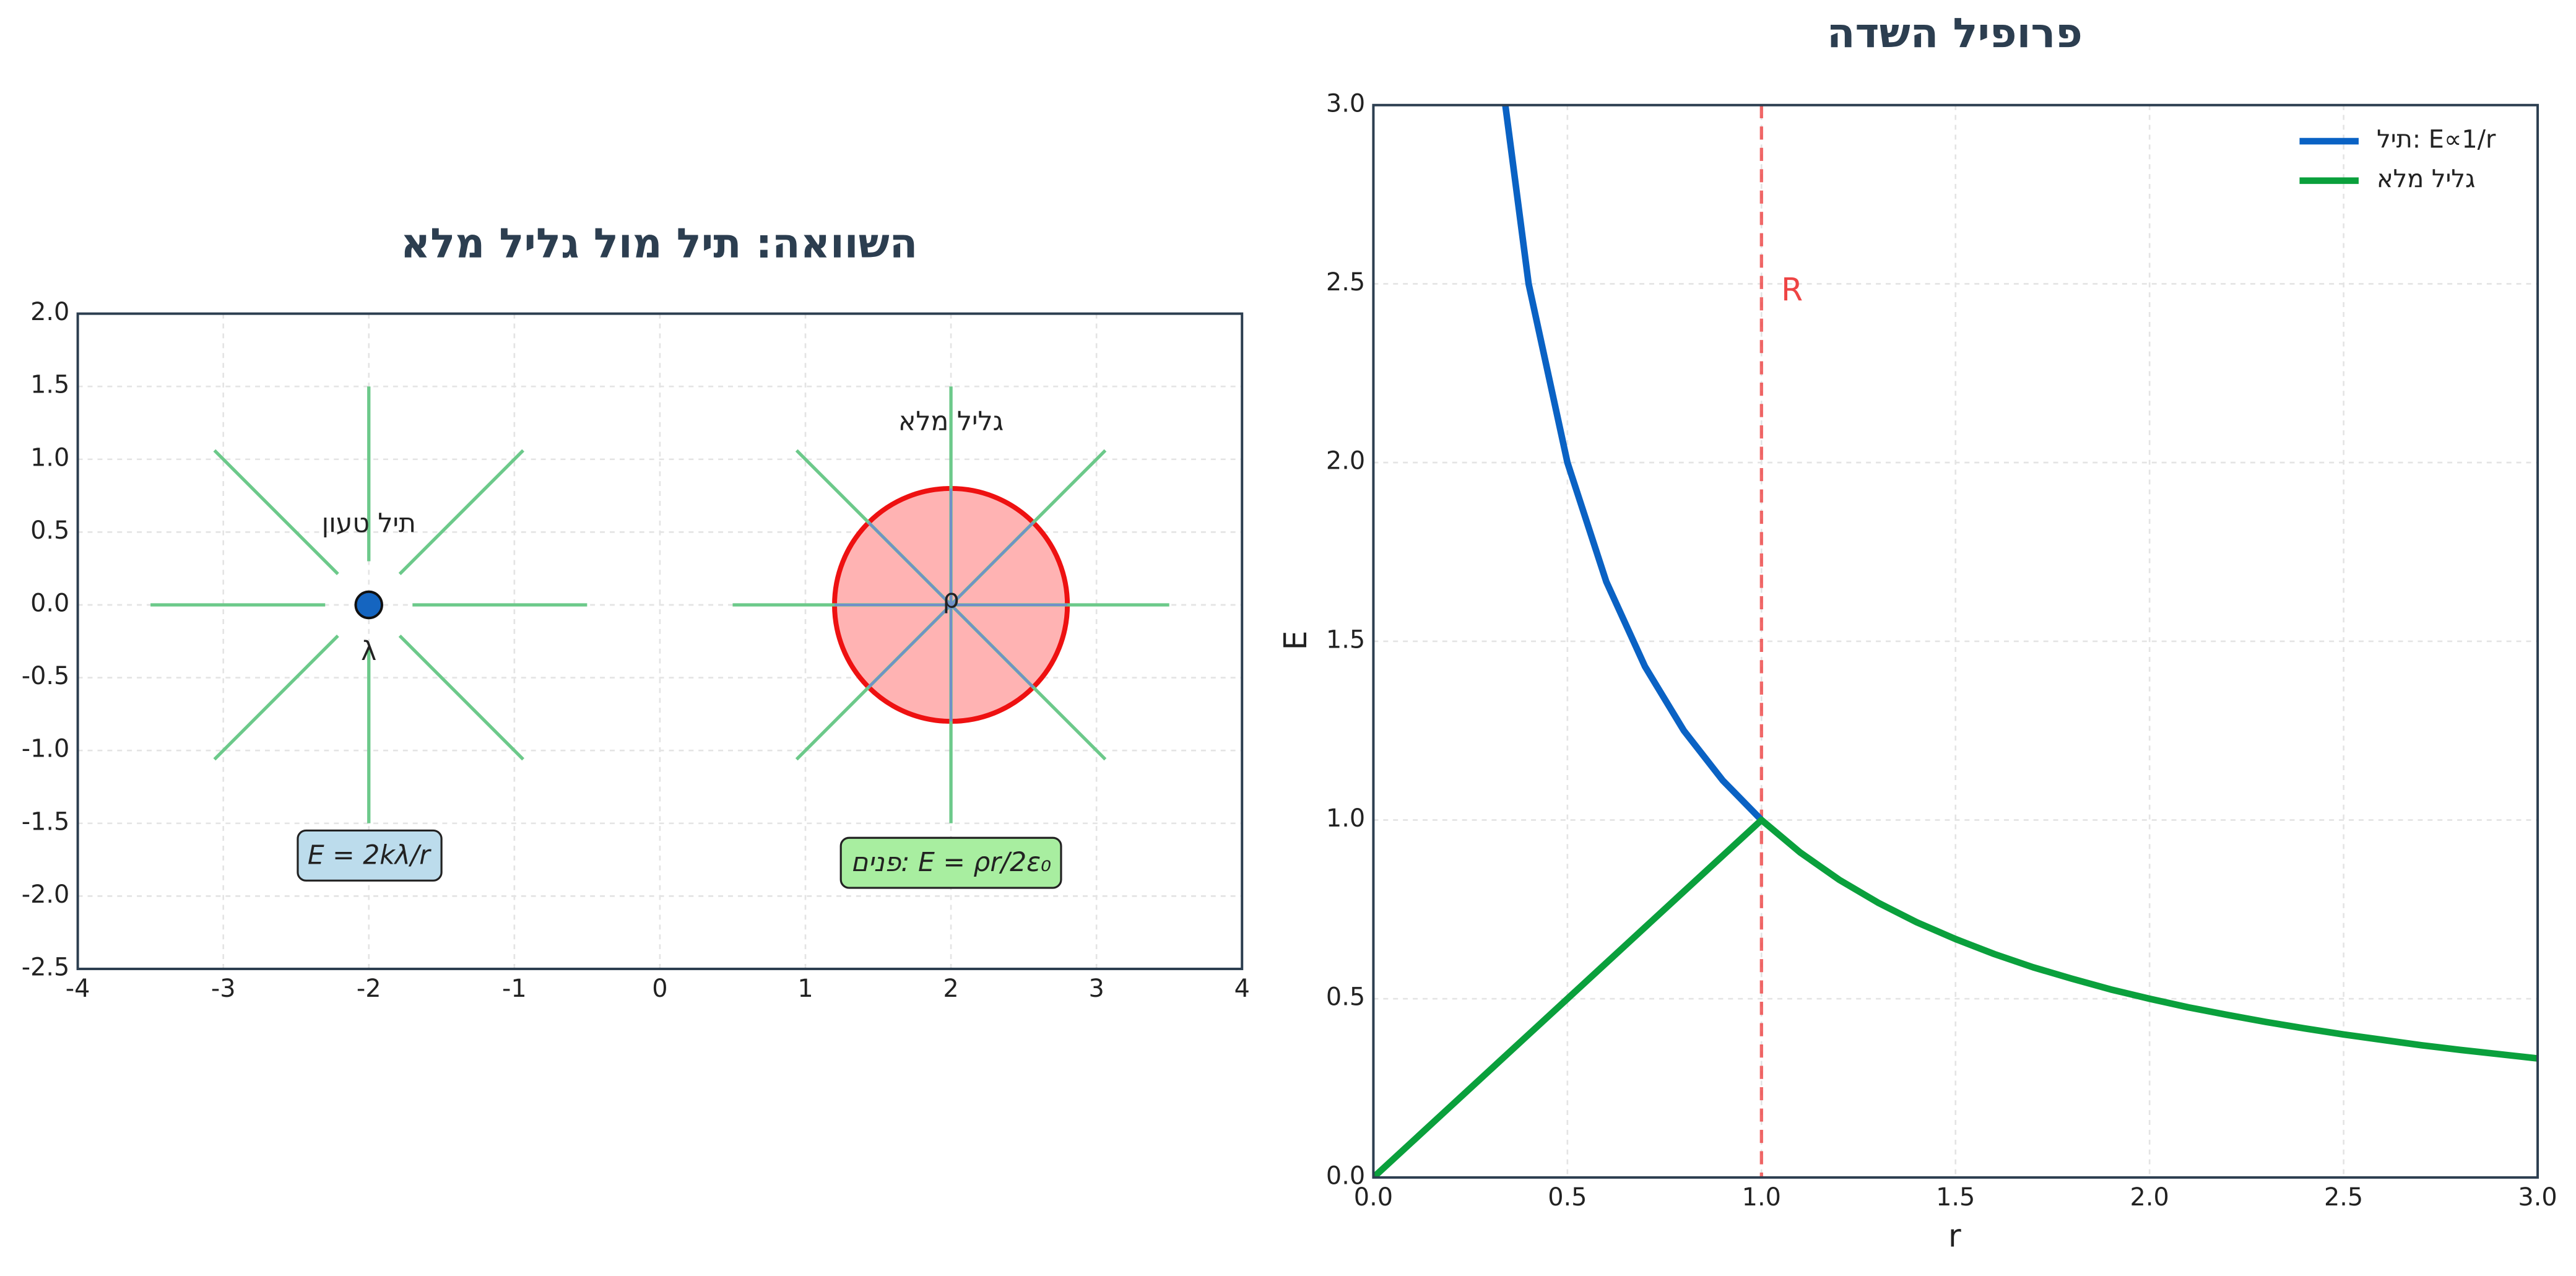 The width and height of the screenshot is (2576, 1276). What do you see at coordinates (1295, 641) in the screenshot?
I see `y-axis-label: E` at bounding box center [1295, 641].